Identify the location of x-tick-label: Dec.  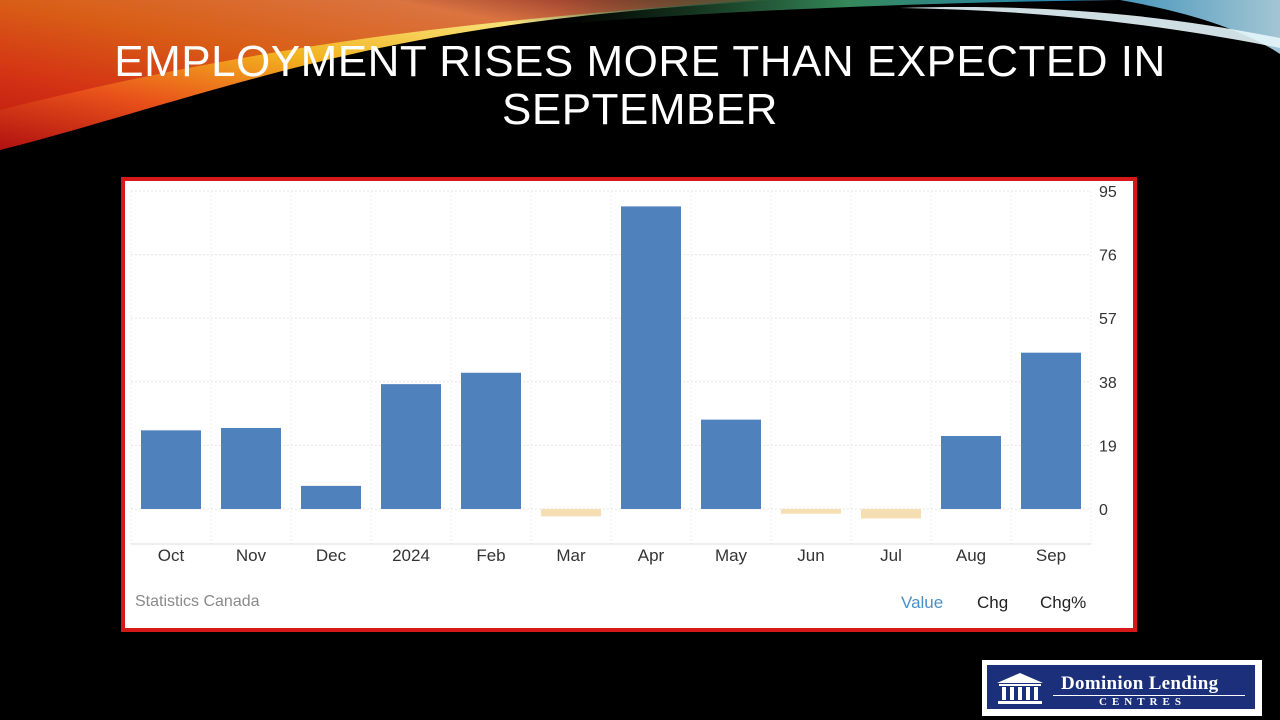
(331, 555).